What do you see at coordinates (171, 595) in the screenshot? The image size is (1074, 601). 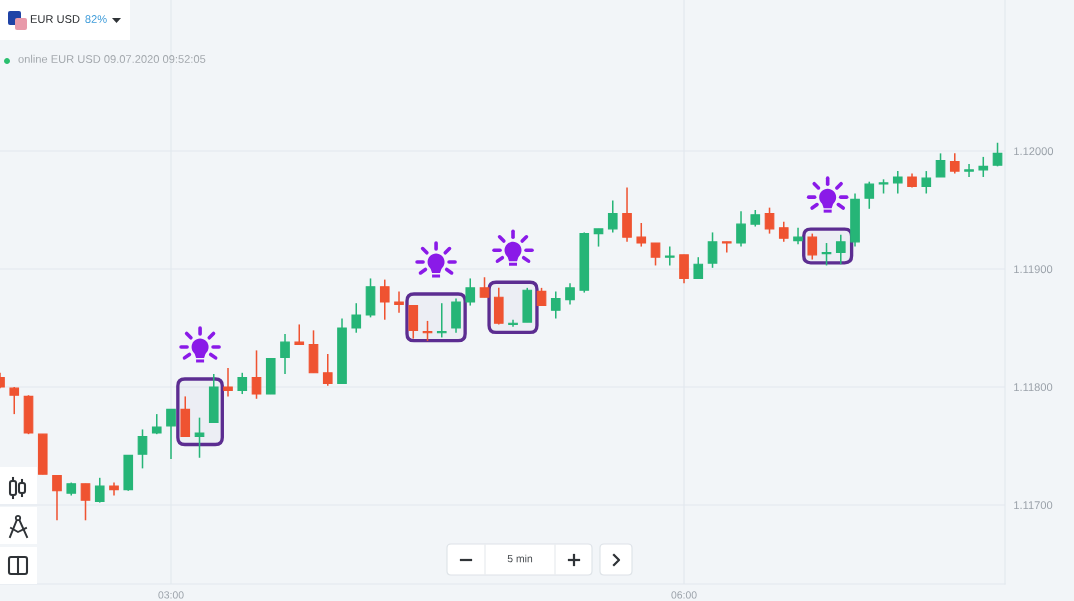 I see `x-tick-label: 03:00` at bounding box center [171, 595].